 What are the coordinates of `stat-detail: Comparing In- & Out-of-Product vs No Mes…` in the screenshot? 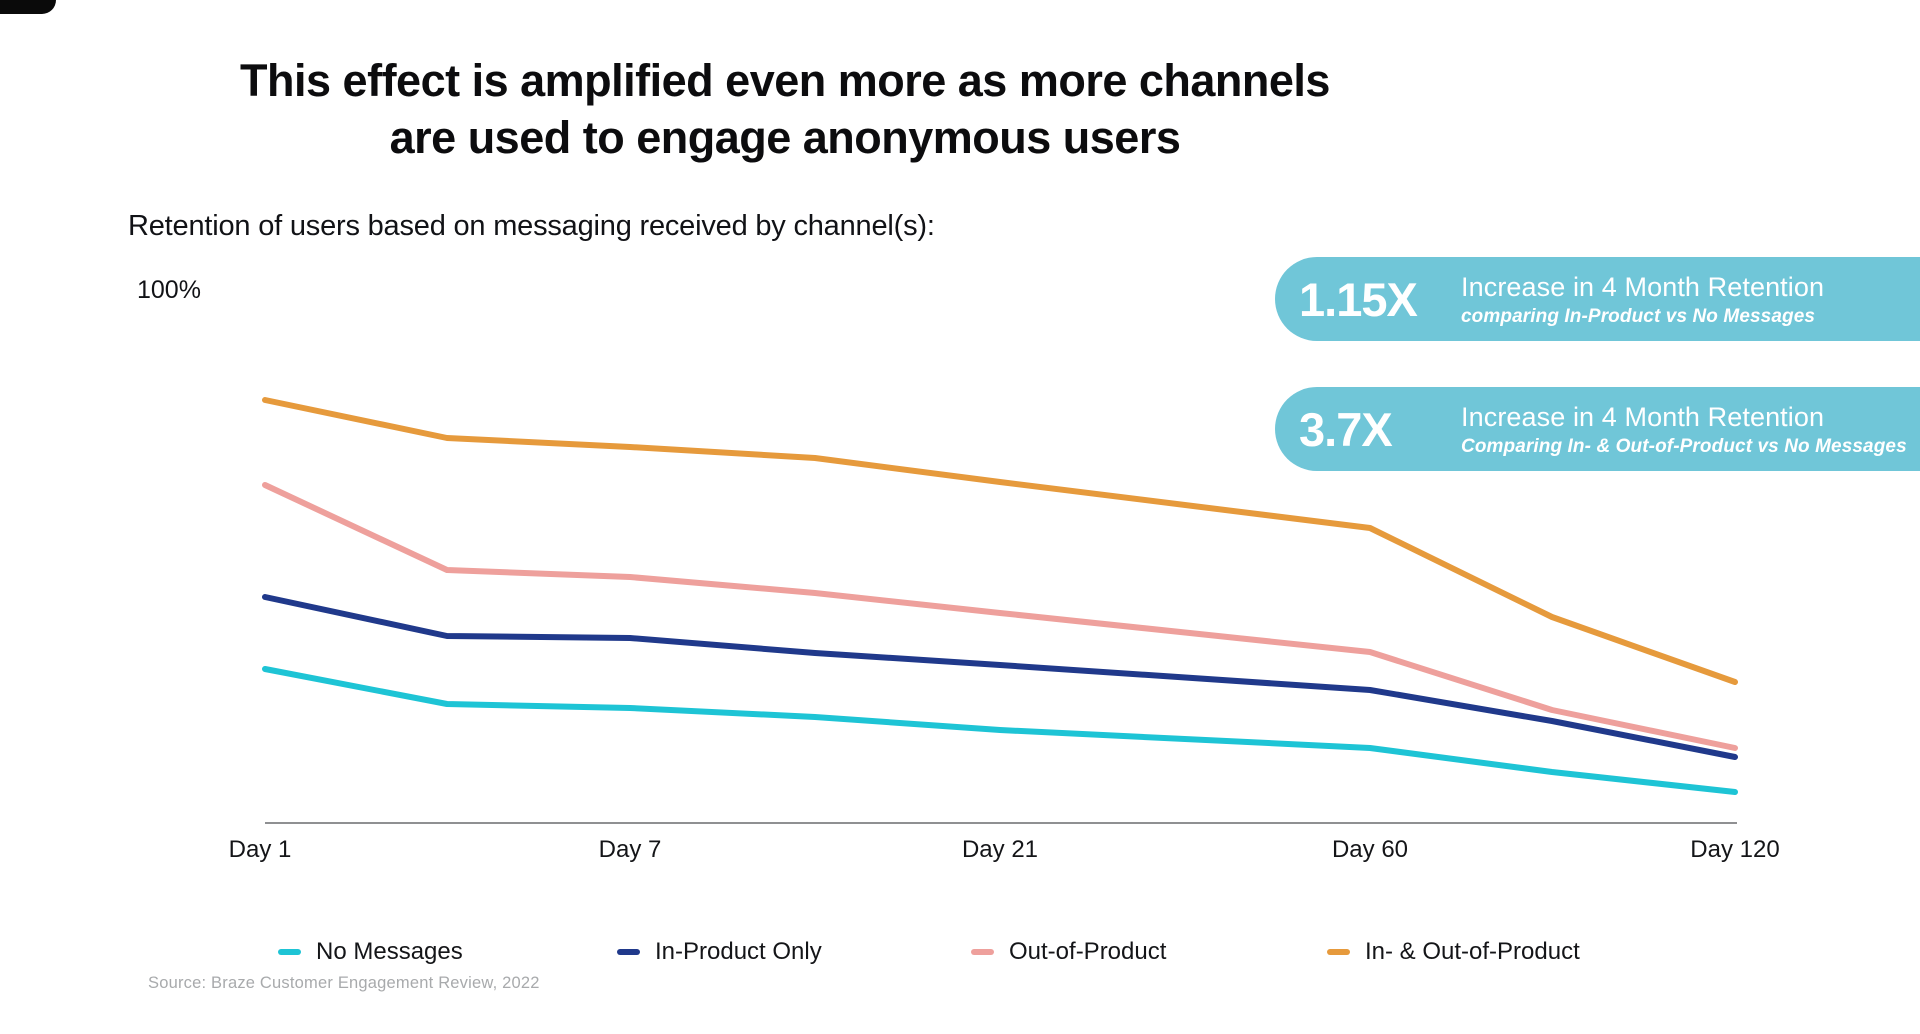 It's located at (1684, 446).